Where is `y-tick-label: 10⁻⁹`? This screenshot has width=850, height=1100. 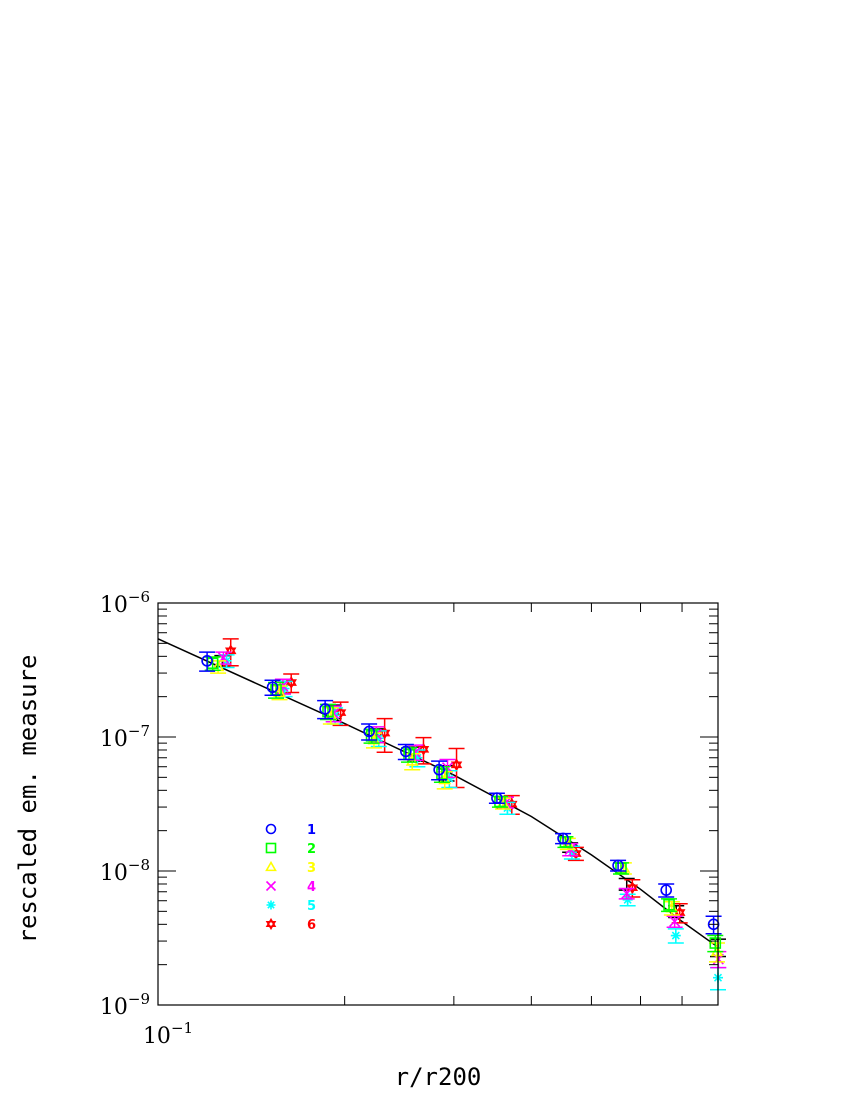
y-tick-label: 10⁻⁹ is located at coordinates (125, 1005).